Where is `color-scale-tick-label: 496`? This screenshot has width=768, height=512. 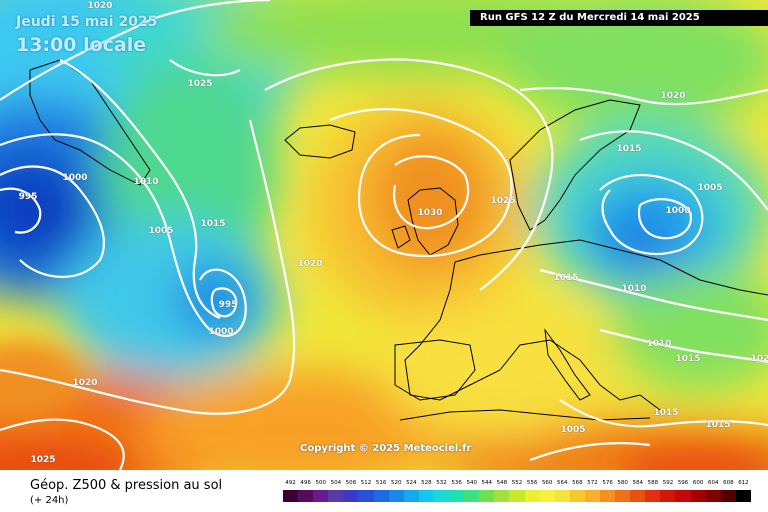
color-scale-tick-label: 496 is located at coordinates (305, 483).